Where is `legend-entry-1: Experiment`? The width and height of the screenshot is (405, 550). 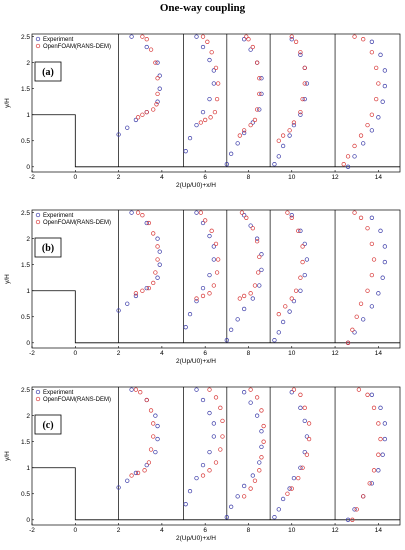
legend-entry-1: Experiment is located at coordinates (58, 216).